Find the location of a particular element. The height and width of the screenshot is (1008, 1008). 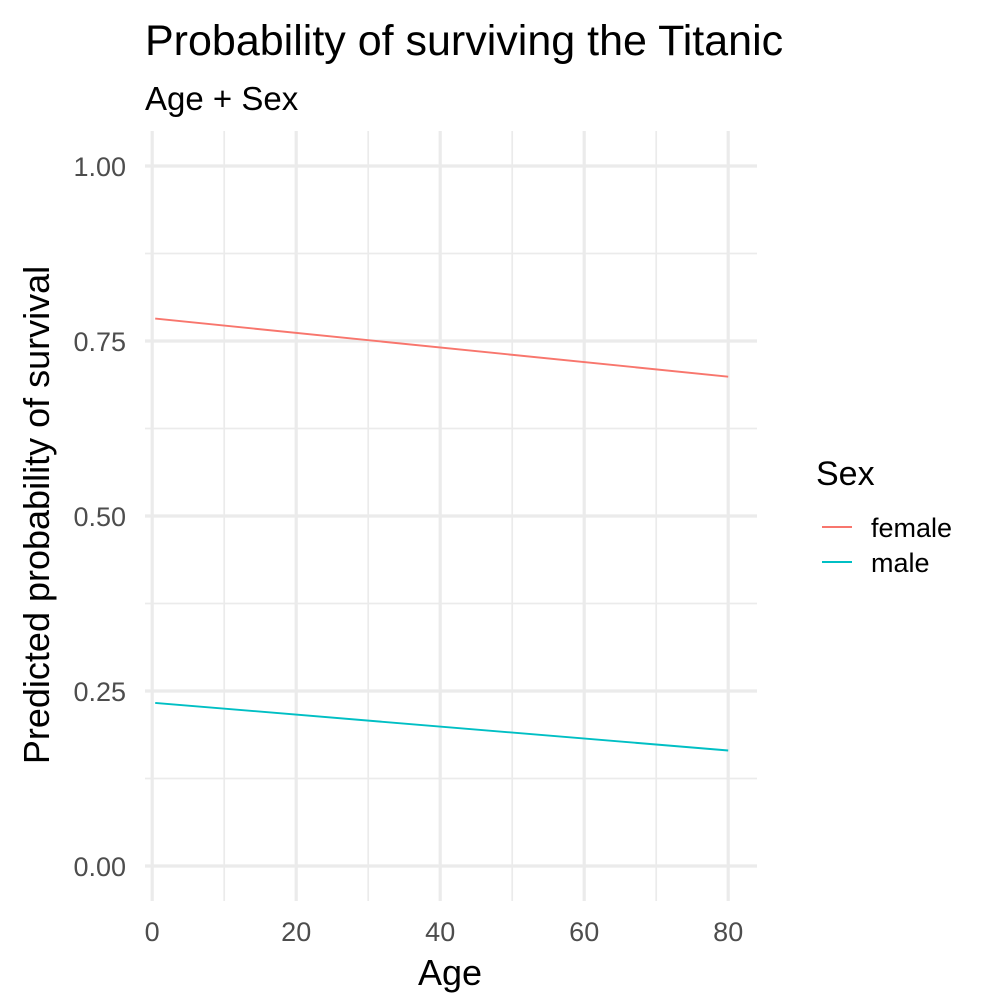

x-tick-label: 40 is located at coordinates (440, 932).